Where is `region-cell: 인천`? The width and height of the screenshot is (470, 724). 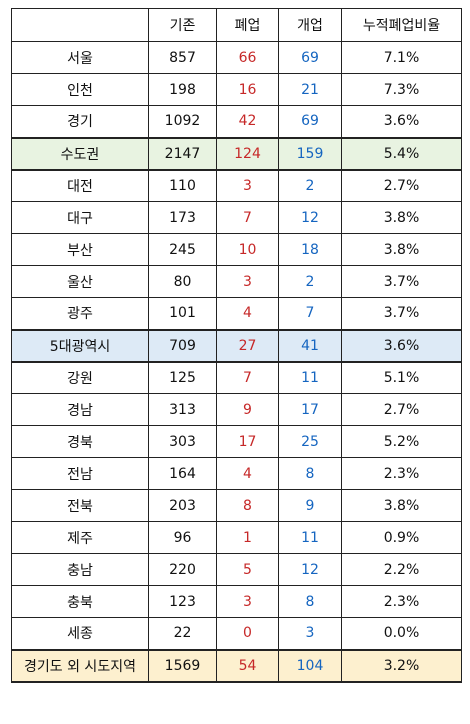
region-cell: 인천 is located at coordinates (80, 89).